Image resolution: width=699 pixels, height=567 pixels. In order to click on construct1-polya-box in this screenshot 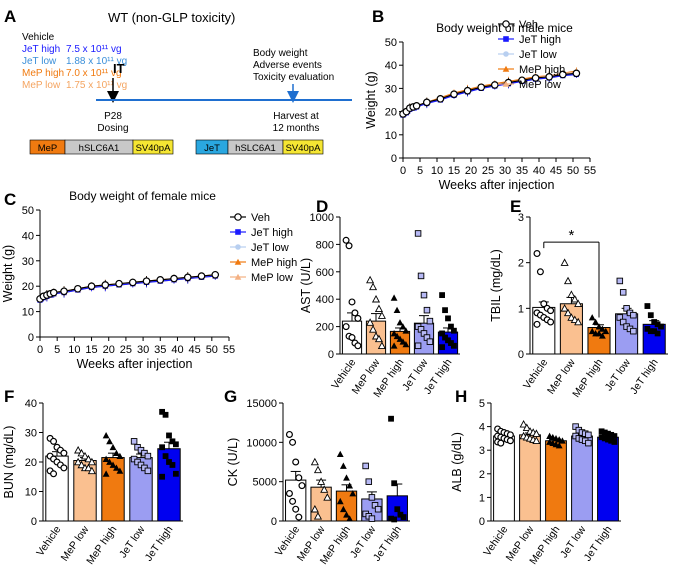, I will do `click(153, 147)`.